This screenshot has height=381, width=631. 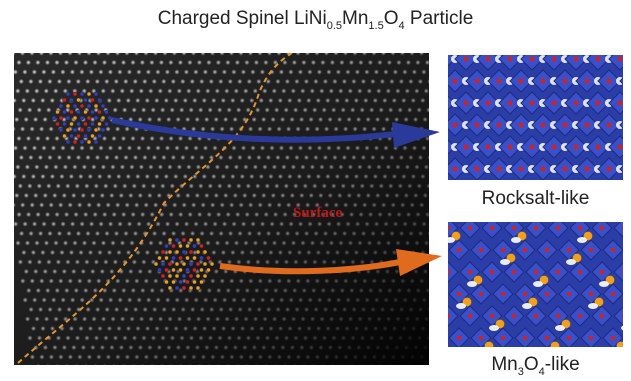 What do you see at coordinates (535, 117) in the screenshot?
I see `rocksalt-structure-panel` at bounding box center [535, 117].